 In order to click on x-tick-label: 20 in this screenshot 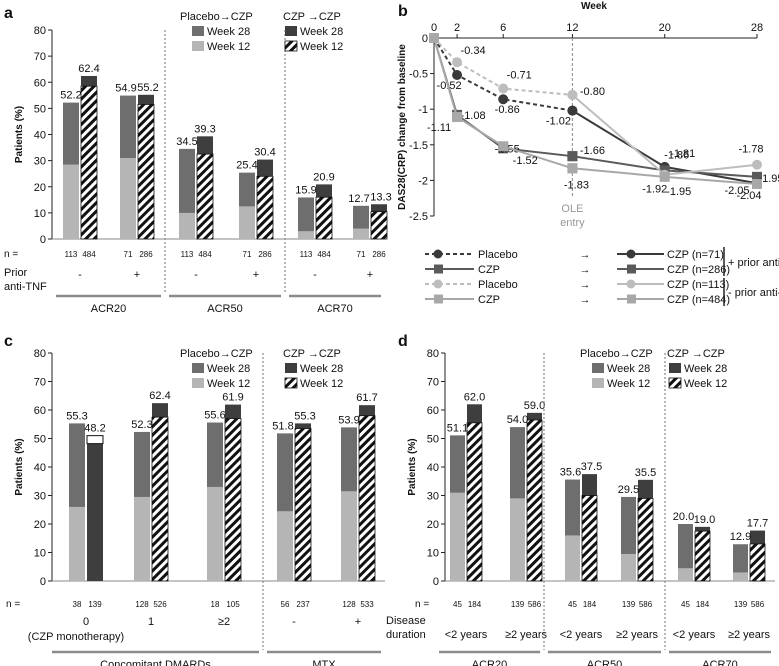, I will do `click(665, 28)`.